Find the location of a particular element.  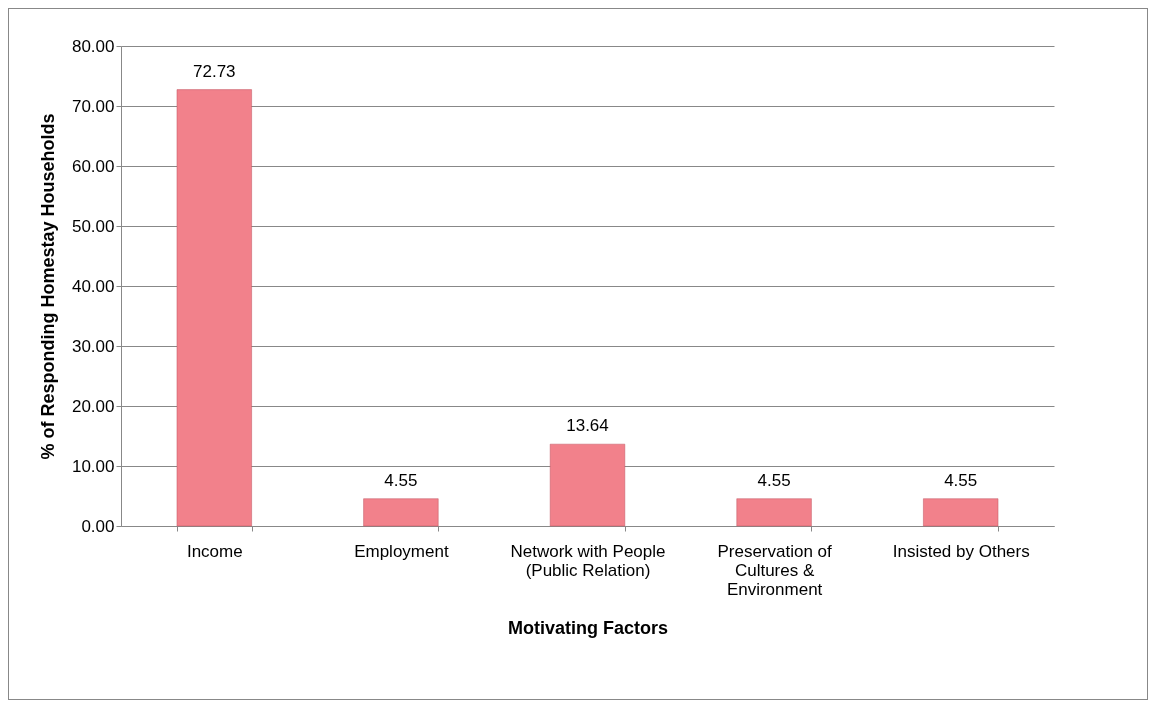

y-tick-label: 0.00 is located at coordinates (98, 526).